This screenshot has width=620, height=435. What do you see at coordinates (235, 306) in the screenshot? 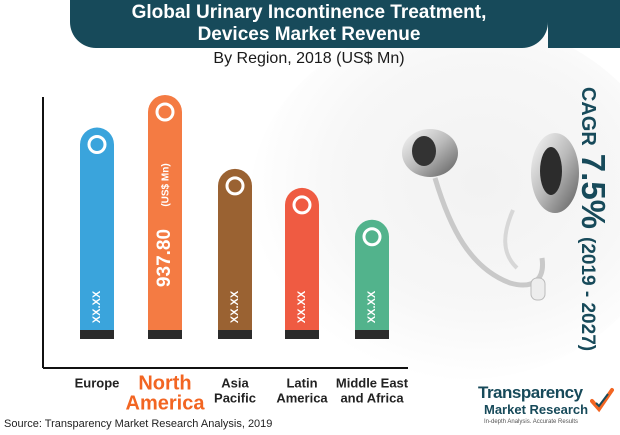
I see `bar-value-label-2: XX.XX` at bounding box center [235, 306].